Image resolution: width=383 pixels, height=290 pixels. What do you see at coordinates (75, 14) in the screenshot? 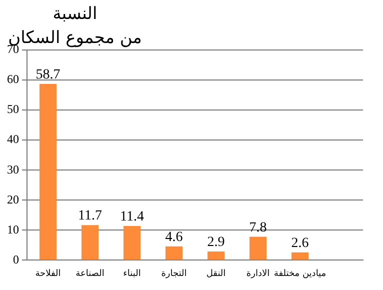
I see `chart-title: النسبة` at bounding box center [75, 14].